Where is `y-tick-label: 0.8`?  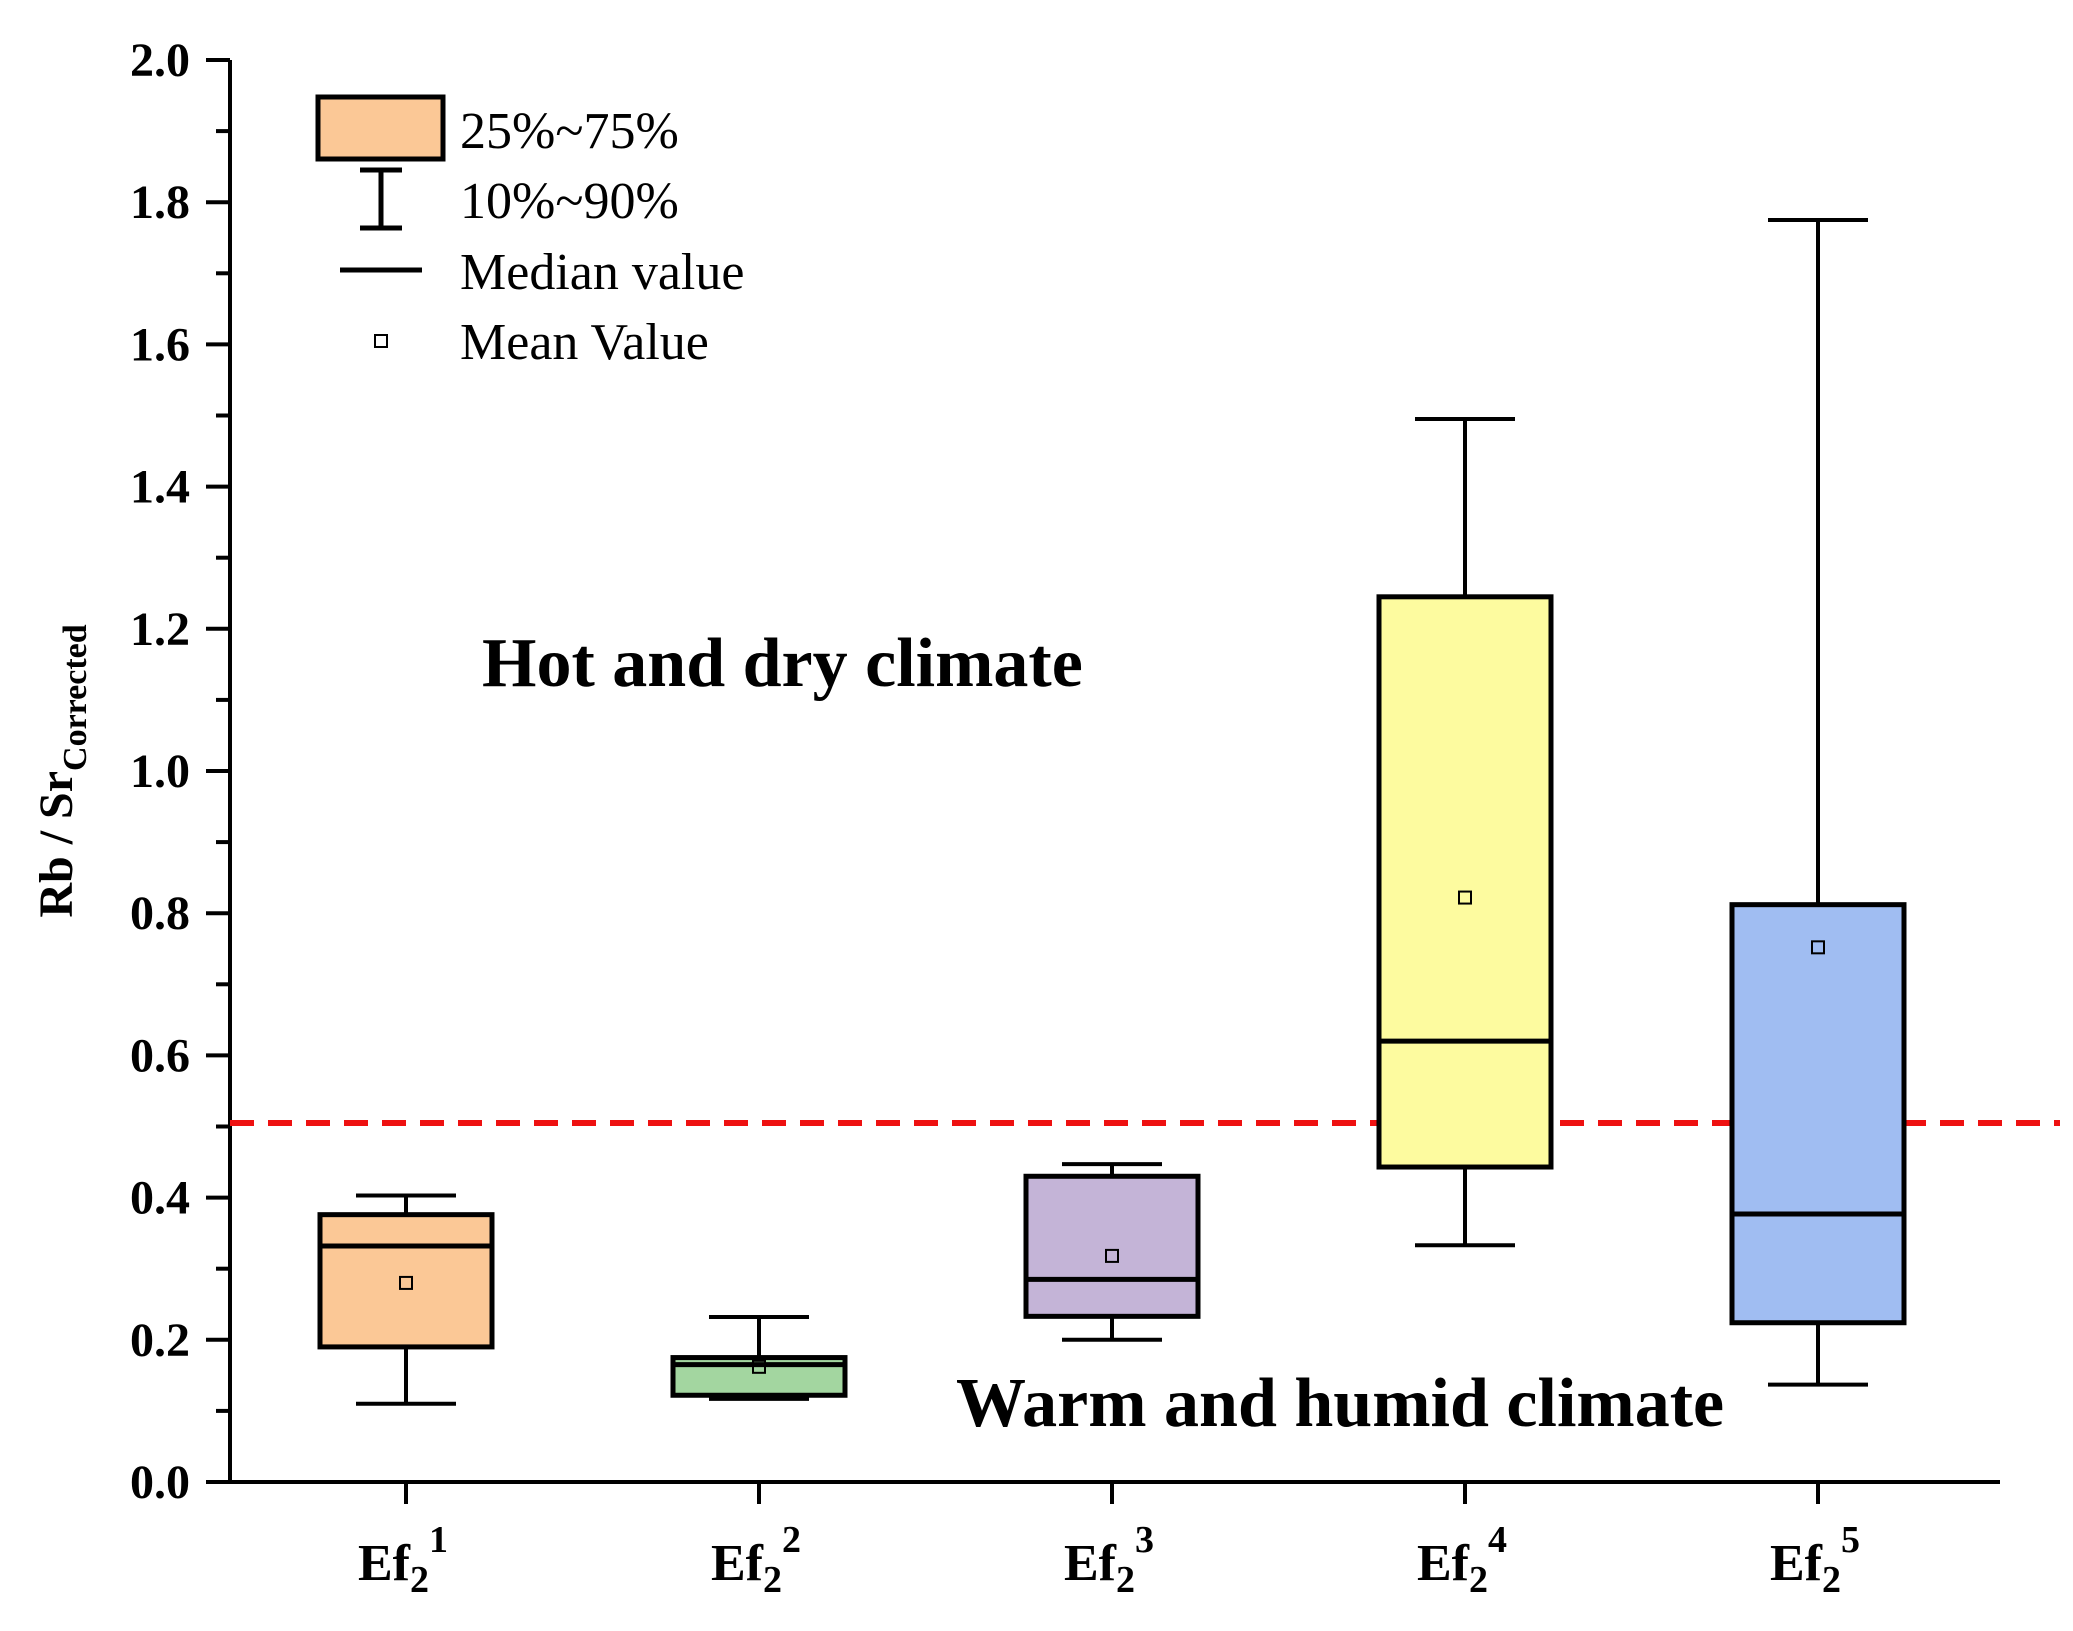
y-tick-label: 0.8 is located at coordinates (160, 913).